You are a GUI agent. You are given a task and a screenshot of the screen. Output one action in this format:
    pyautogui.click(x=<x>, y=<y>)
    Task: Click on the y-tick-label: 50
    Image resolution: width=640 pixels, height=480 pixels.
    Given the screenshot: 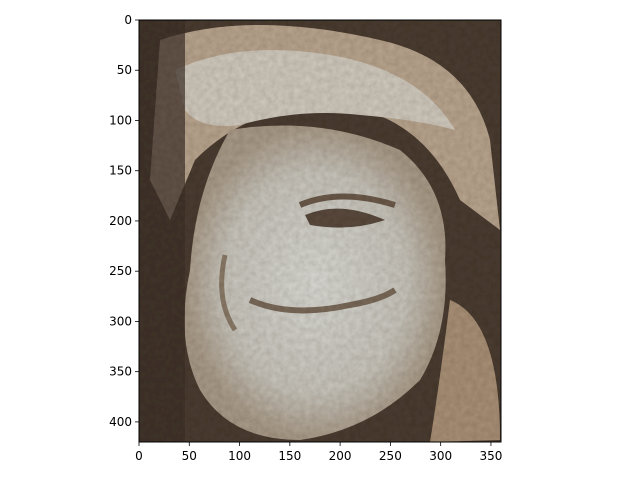 What is the action you would take?
    pyautogui.click(x=124, y=70)
    